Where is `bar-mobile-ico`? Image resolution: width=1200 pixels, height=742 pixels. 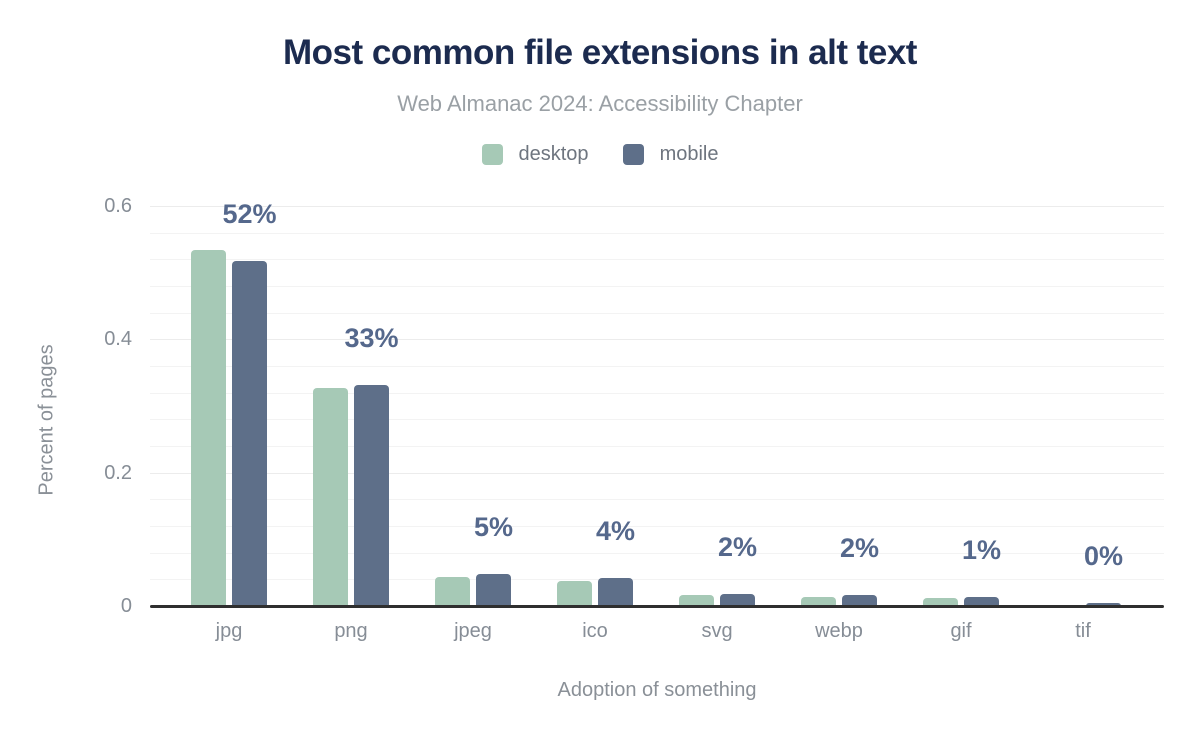
bar-mobile-ico is located at coordinates (615, 592).